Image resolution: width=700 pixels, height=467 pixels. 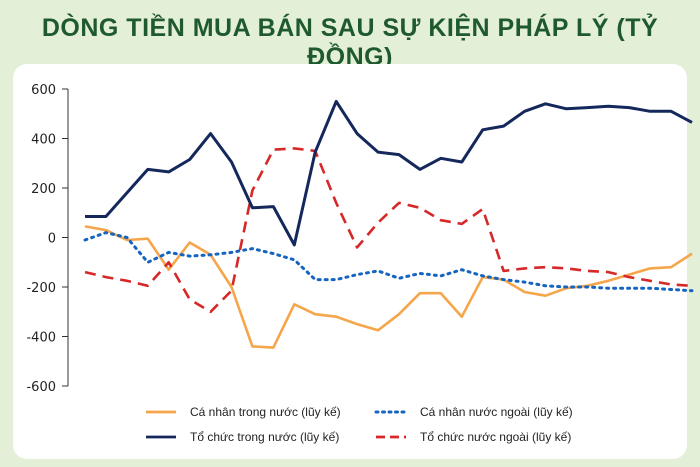 I want to click on y-tick-label: 600, so click(x=43, y=90).